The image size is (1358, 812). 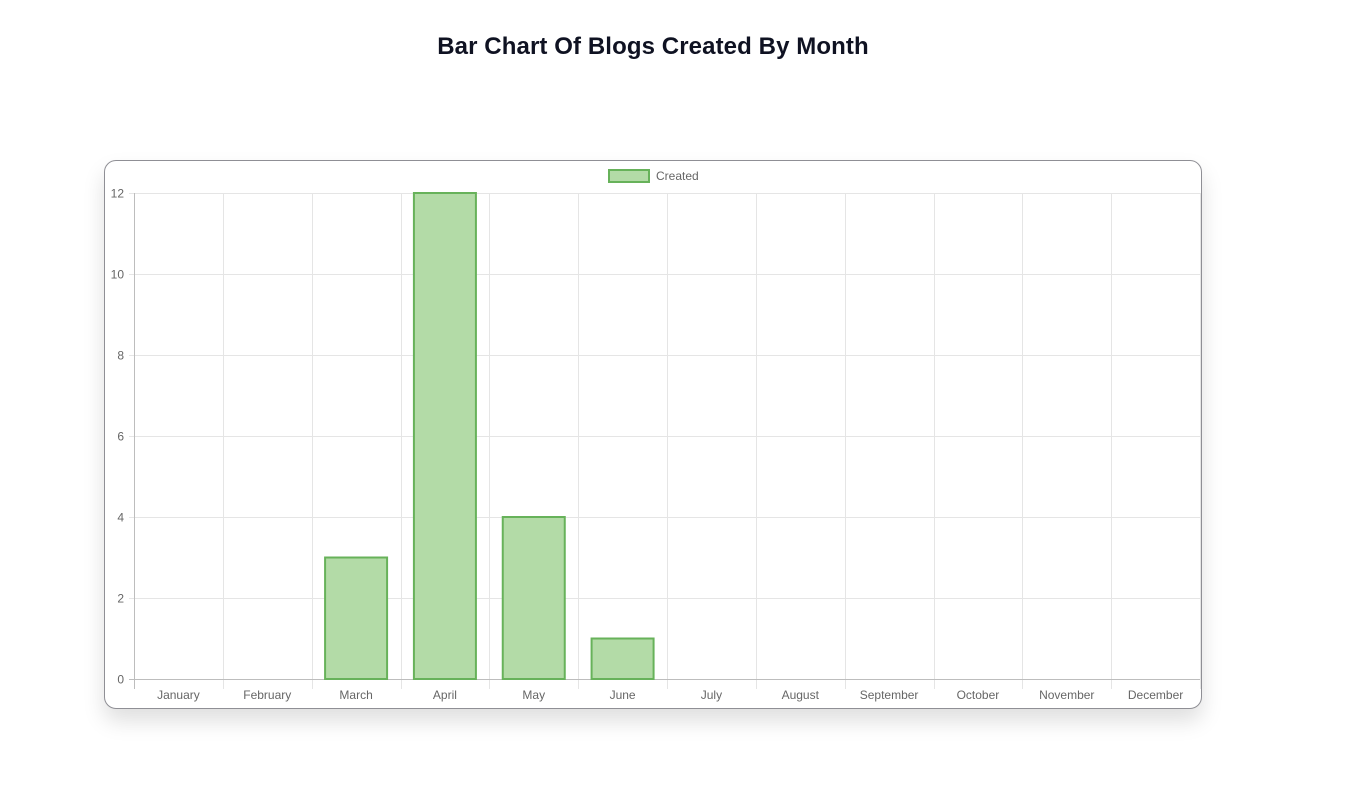 What do you see at coordinates (355, 695) in the screenshot?
I see `x-tick-label: March` at bounding box center [355, 695].